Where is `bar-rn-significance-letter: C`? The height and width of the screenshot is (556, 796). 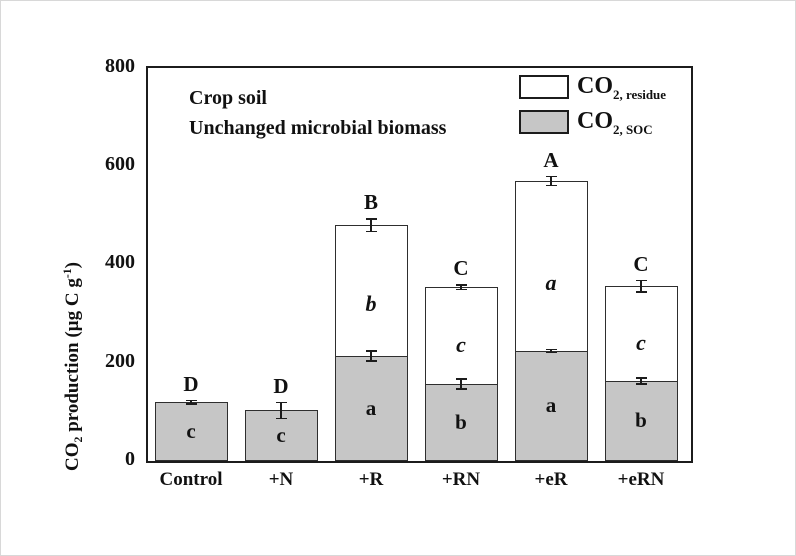 bar-rn-significance-letter: C is located at coordinates (461, 268).